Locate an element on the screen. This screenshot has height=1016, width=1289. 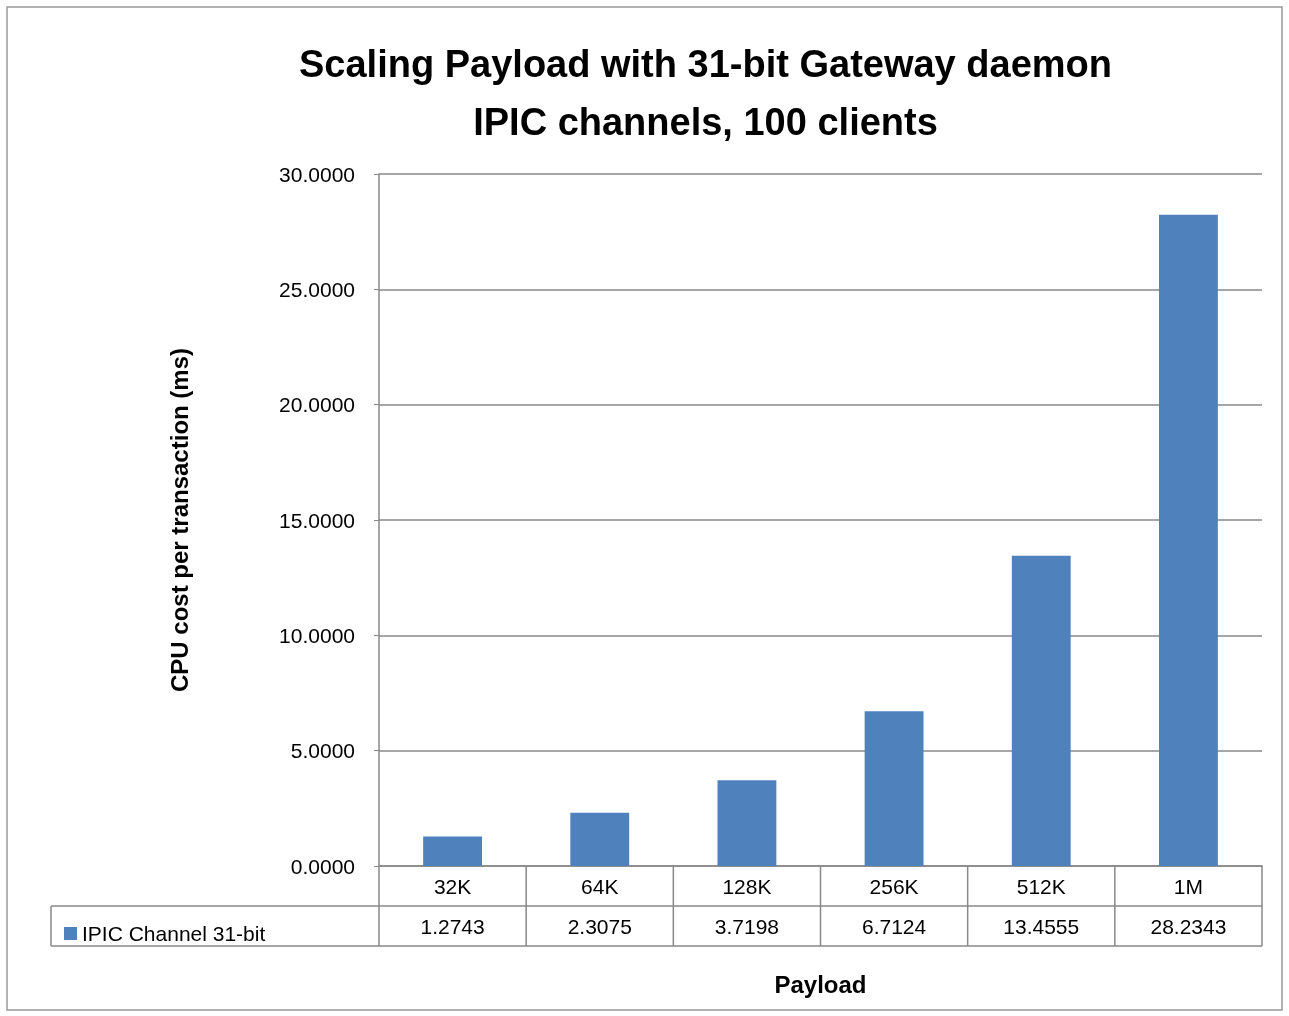
y-tick-label: 15.0000 is located at coordinates (317, 520).